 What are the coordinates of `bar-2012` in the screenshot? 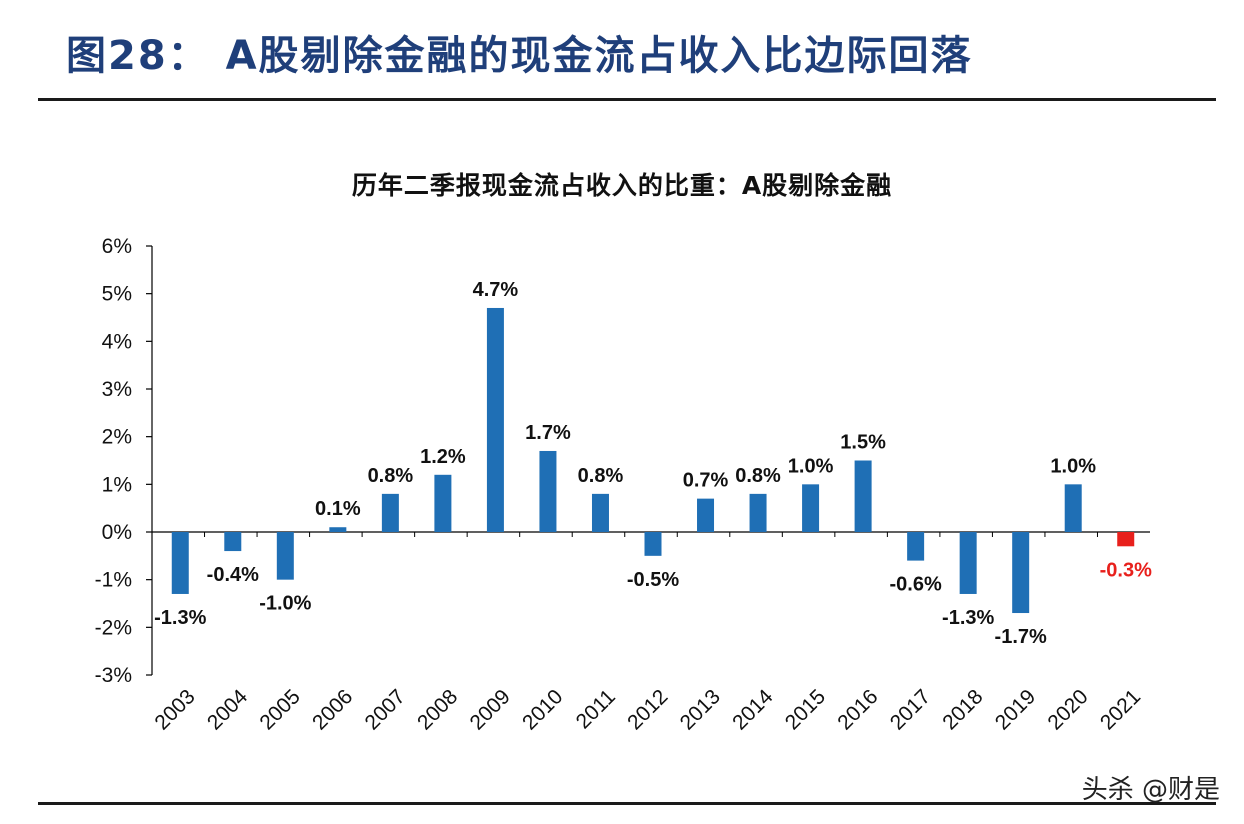 It's located at (653, 544).